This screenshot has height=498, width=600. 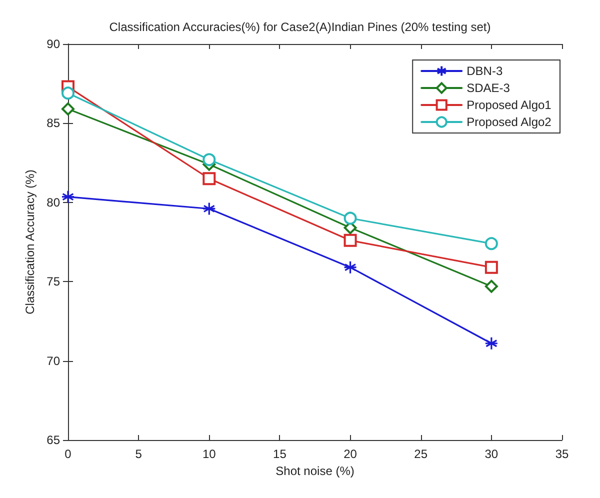 What do you see at coordinates (53, 440) in the screenshot?
I see `y-tick-label: 65` at bounding box center [53, 440].